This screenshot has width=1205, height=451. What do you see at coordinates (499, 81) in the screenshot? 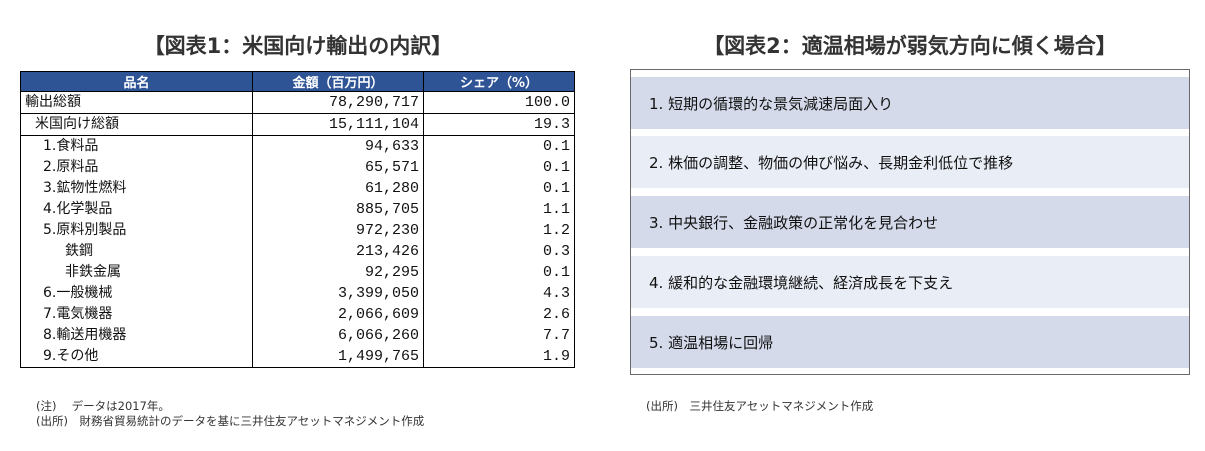
I see `header-share: シェア（%）` at bounding box center [499, 81].